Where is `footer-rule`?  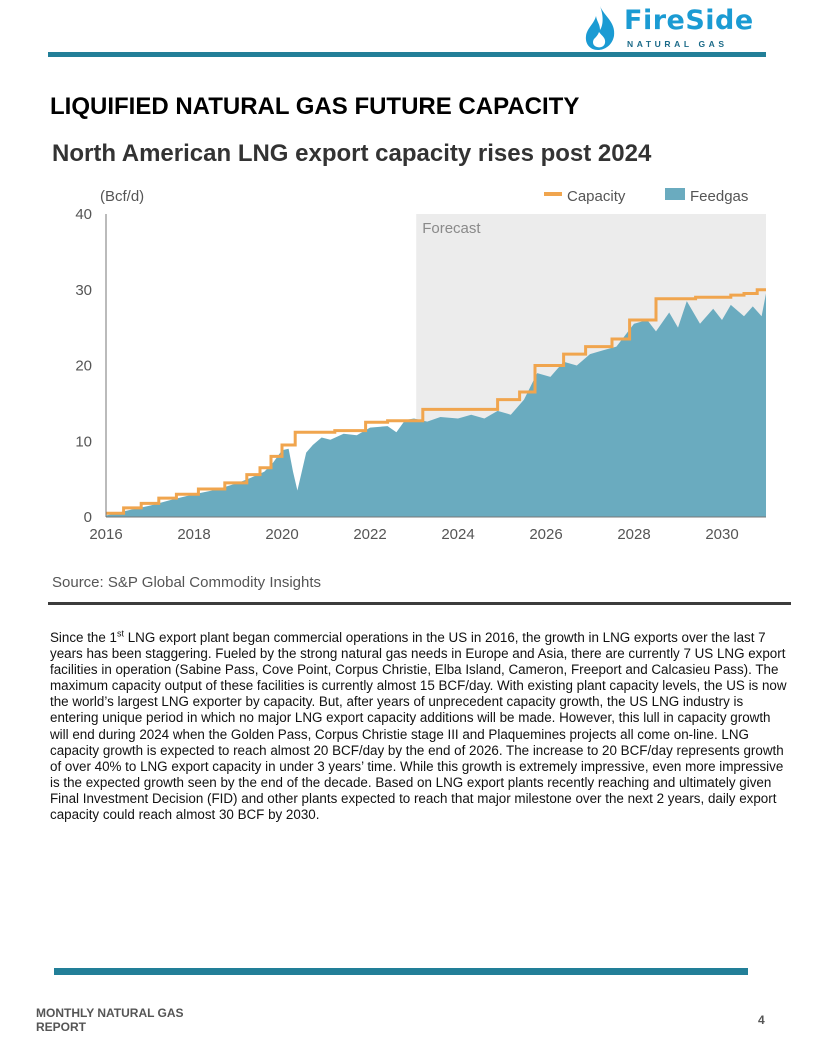
footer-rule is located at coordinates (401, 971).